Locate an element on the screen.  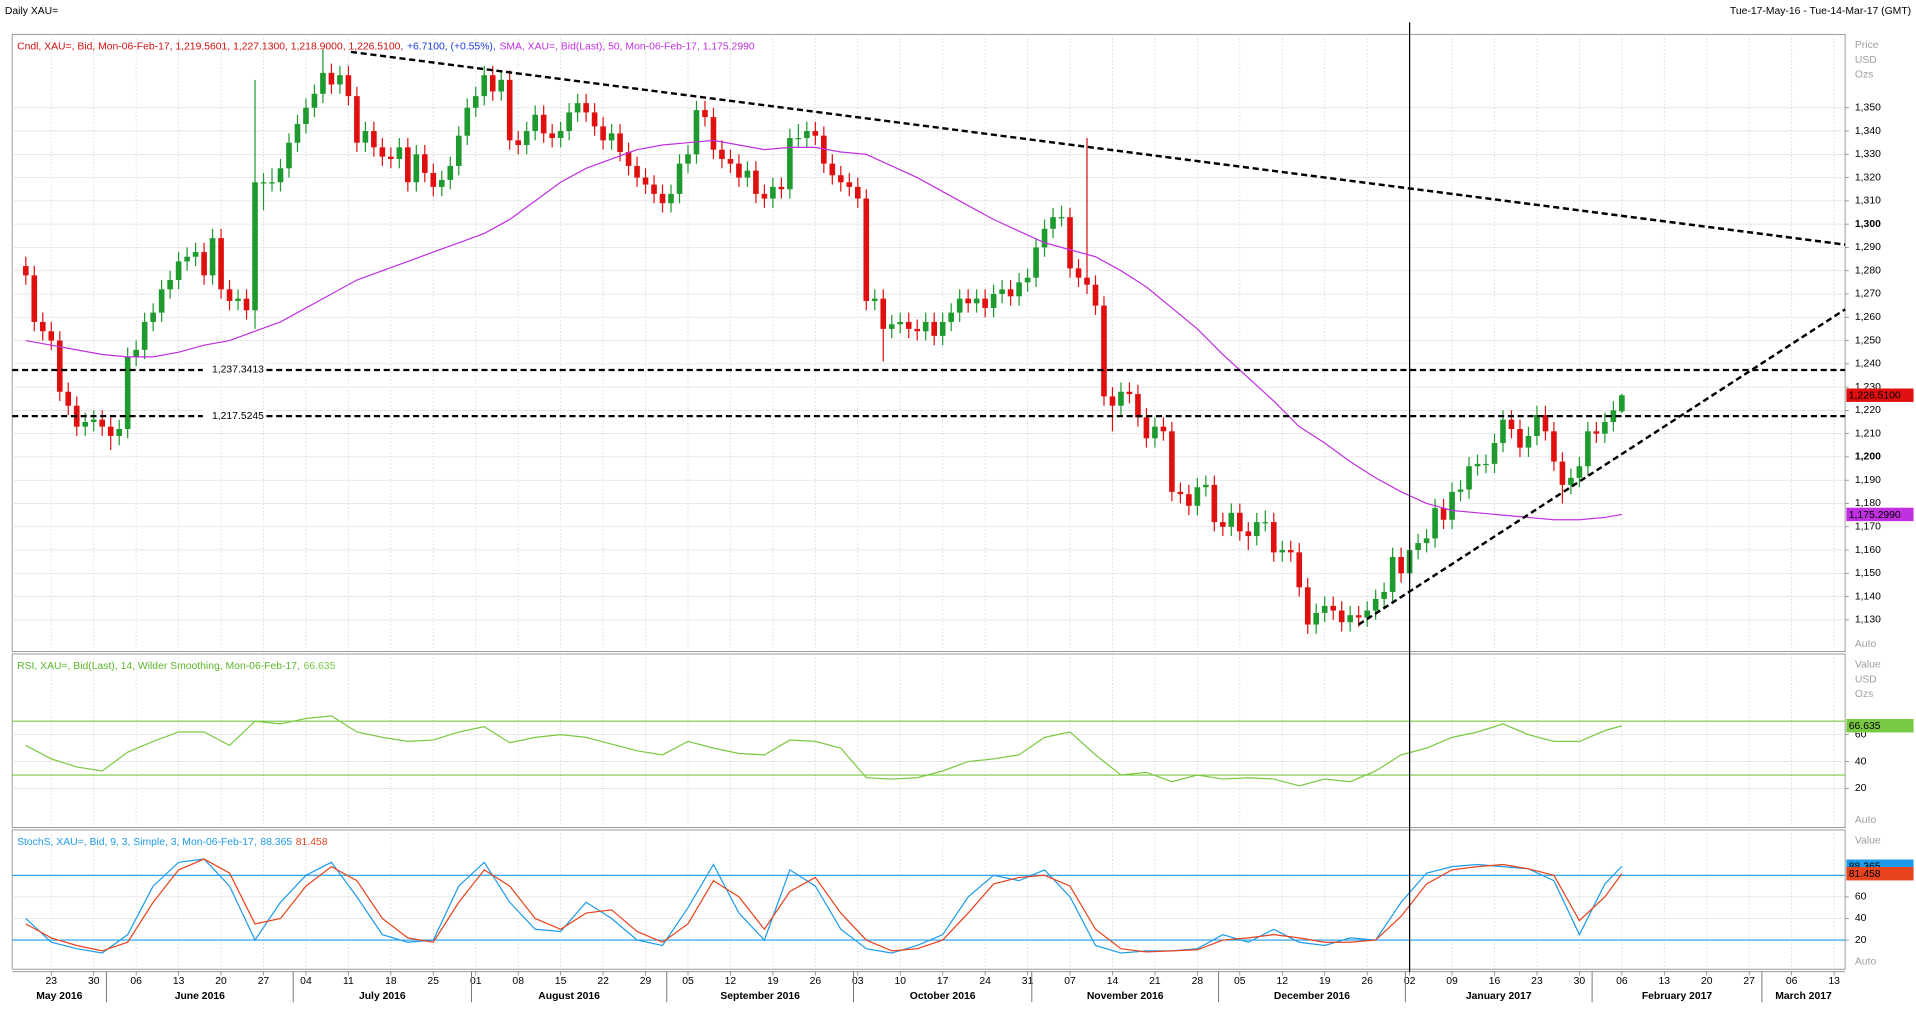
x-tick-label: 02 is located at coordinates (1410, 981).